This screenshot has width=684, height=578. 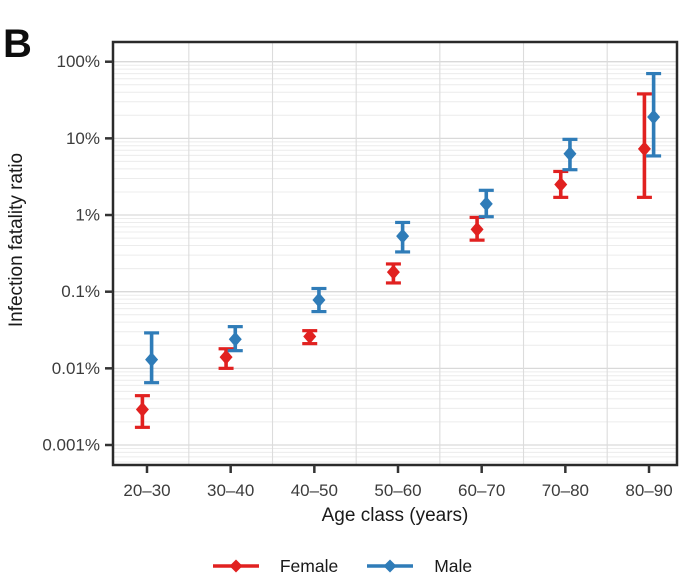 I want to click on y-tick-label: 100%, so click(x=78, y=61).